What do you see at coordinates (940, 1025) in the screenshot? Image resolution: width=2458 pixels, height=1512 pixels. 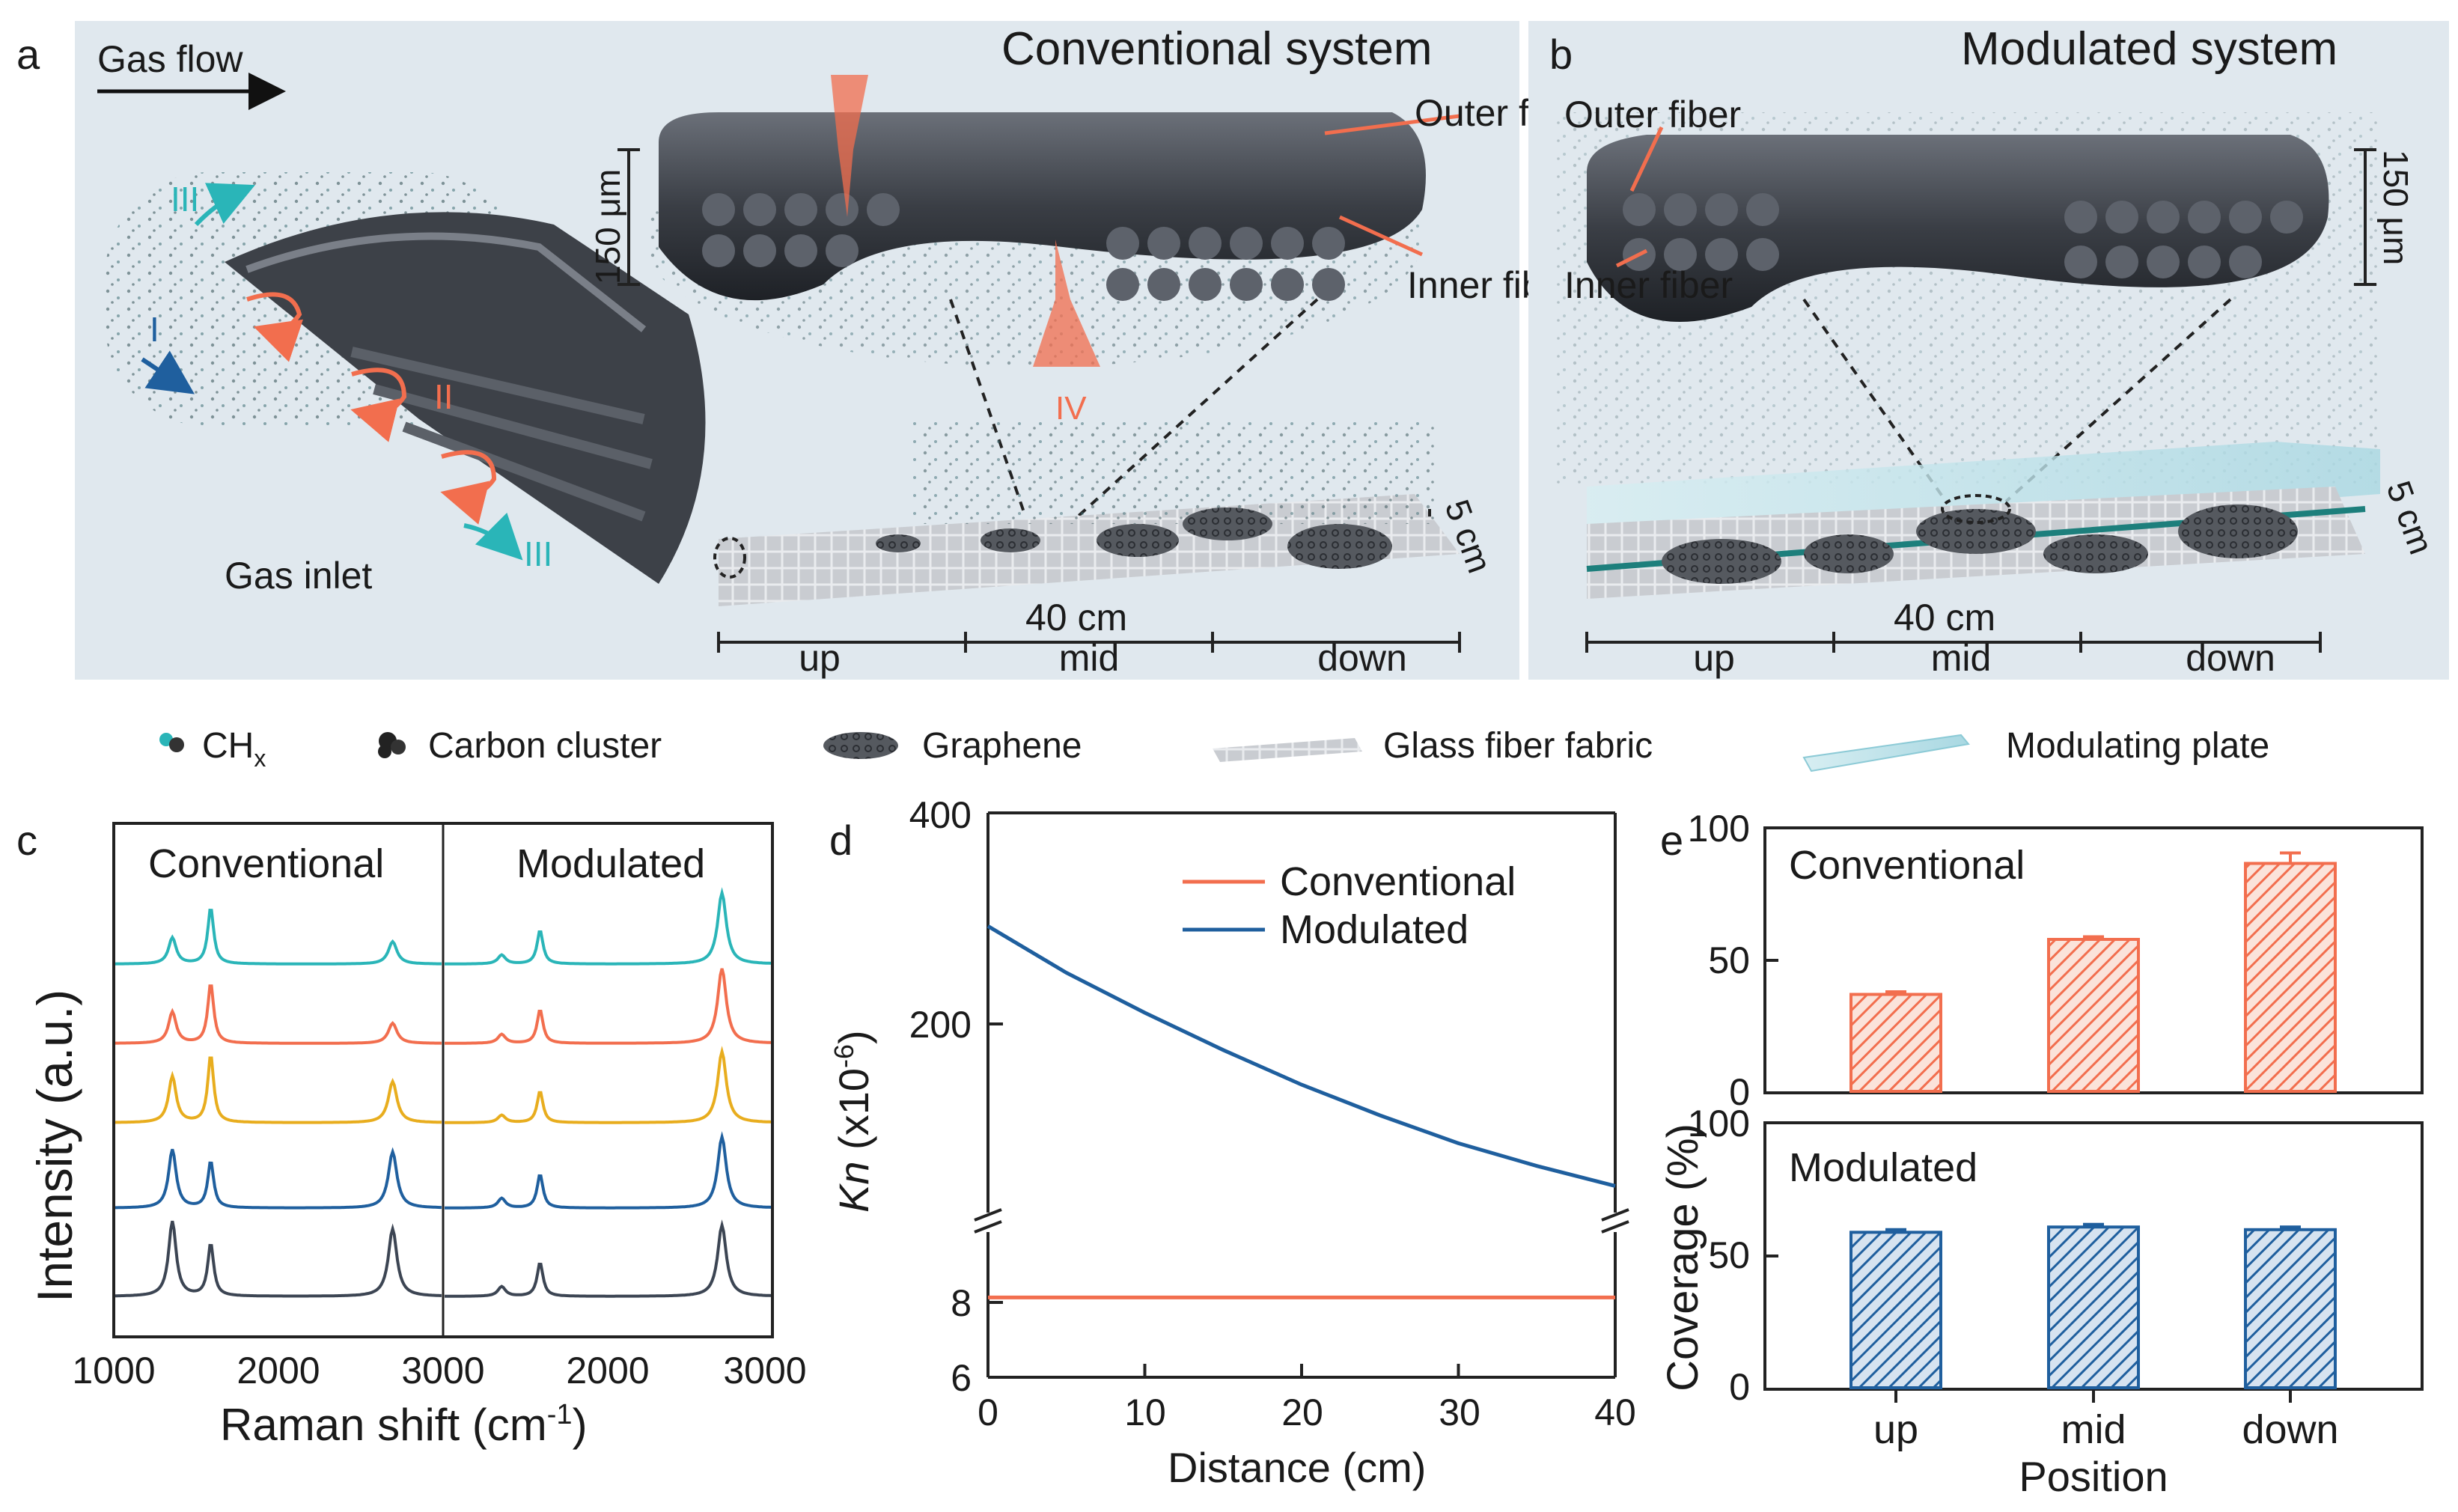 I see `tick-d-200: 200` at bounding box center [940, 1025].